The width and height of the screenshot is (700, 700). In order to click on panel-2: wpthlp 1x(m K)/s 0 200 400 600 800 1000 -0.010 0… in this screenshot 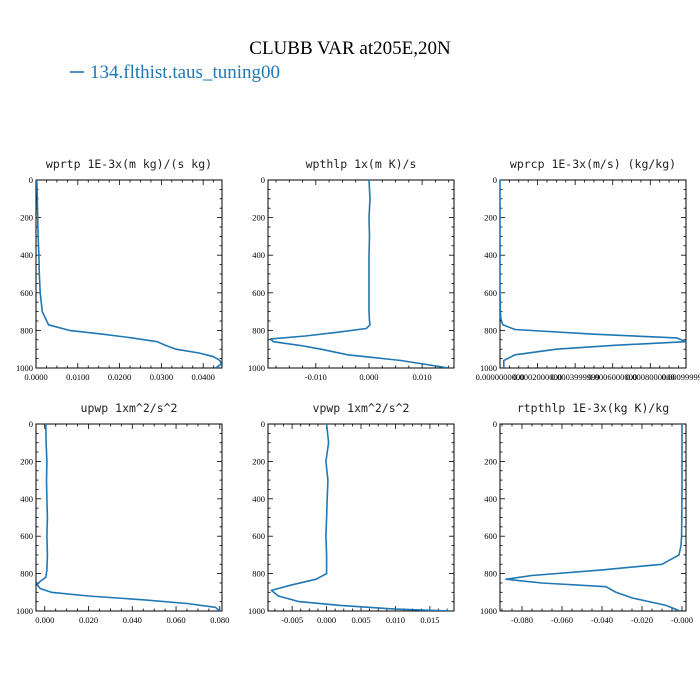, I will do `click(351, 269)`.